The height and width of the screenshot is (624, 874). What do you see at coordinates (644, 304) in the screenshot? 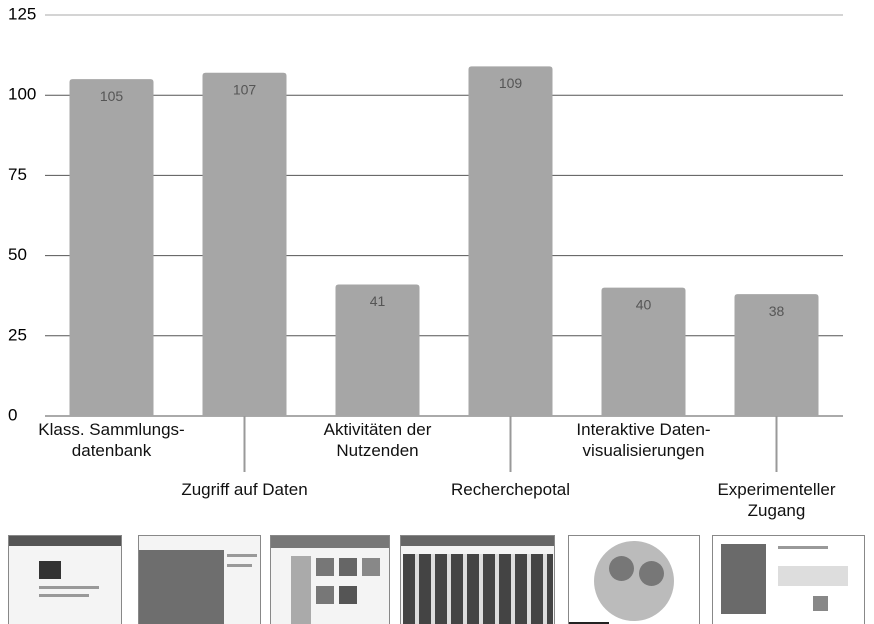
I see `value-label: 40` at bounding box center [644, 304].